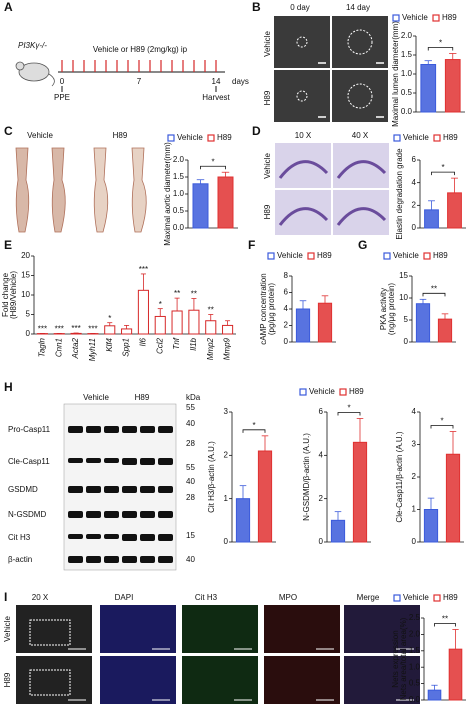 This screenshot has height=708, width=474. I want to click on col-label: MPO, so click(288, 597).